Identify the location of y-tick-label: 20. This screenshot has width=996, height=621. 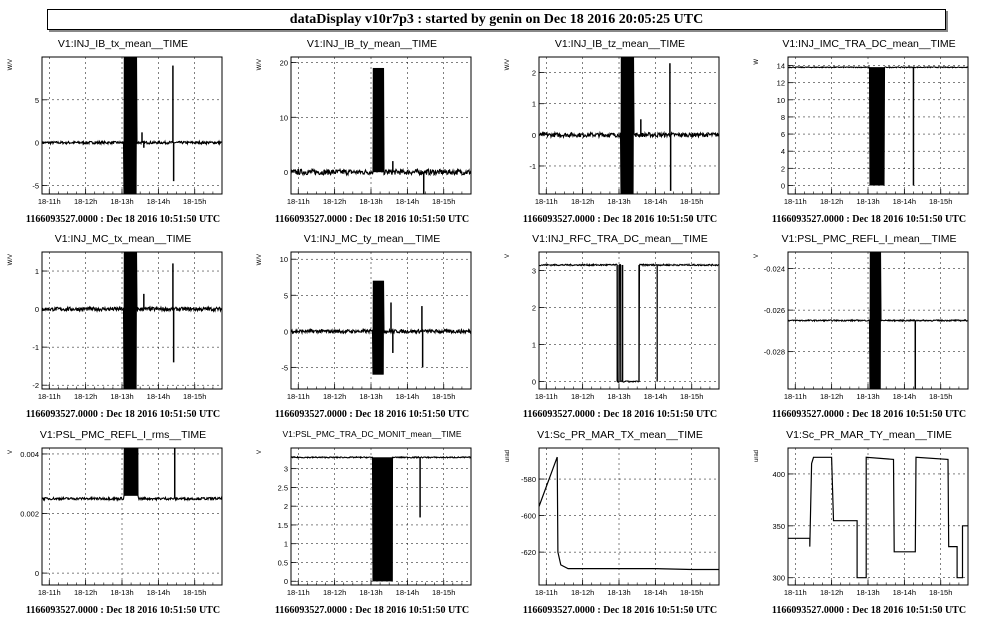
(284, 62).